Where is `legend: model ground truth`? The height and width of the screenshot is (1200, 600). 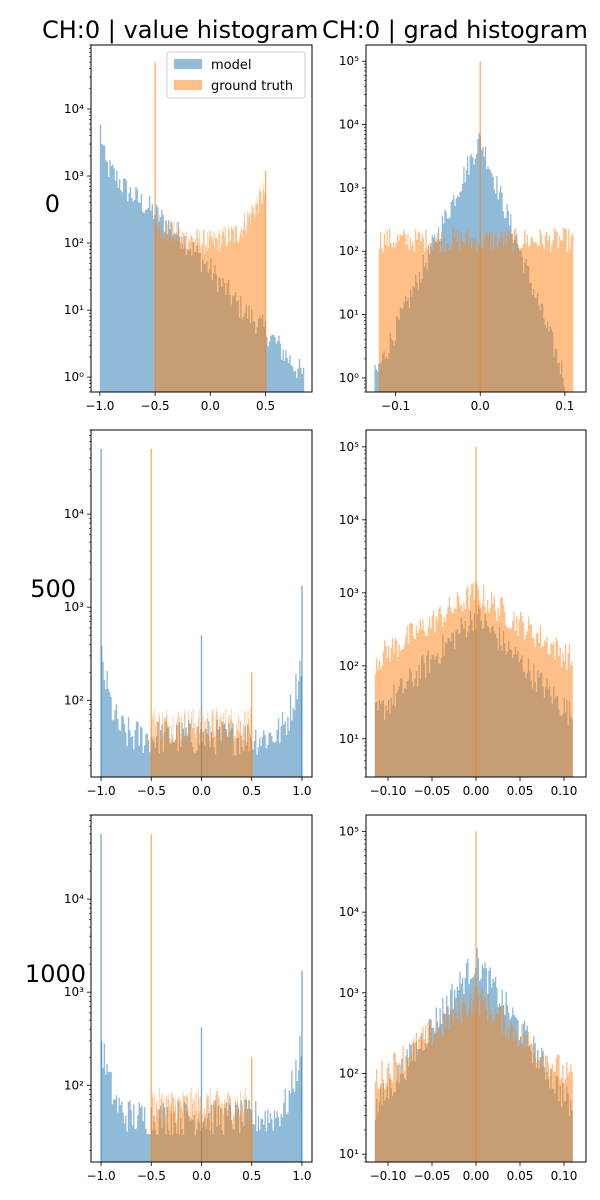 legend: model ground truth is located at coordinates (236, 75).